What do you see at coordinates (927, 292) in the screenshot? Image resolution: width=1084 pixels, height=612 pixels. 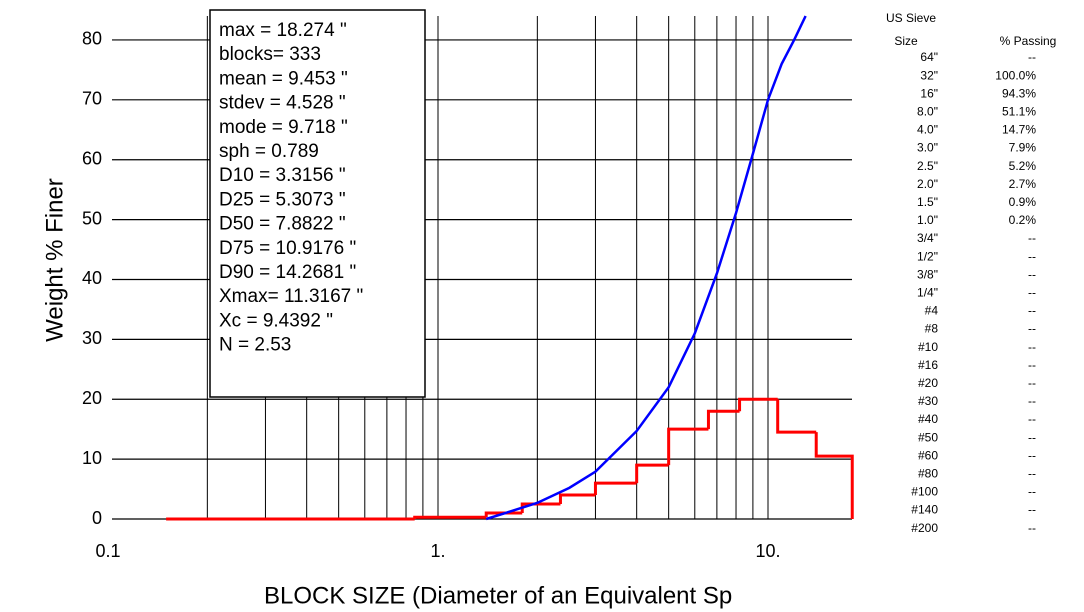 I see `sieve-size: 1/4"` at bounding box center [927, 292].